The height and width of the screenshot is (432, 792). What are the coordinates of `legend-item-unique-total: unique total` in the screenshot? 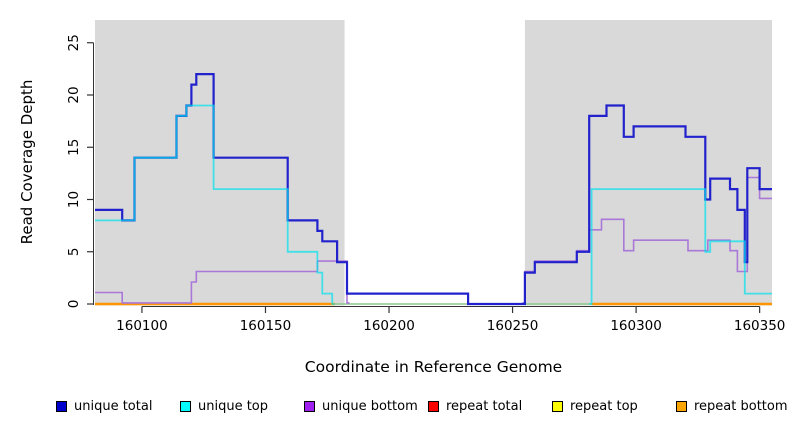 It's located at (104, 406).